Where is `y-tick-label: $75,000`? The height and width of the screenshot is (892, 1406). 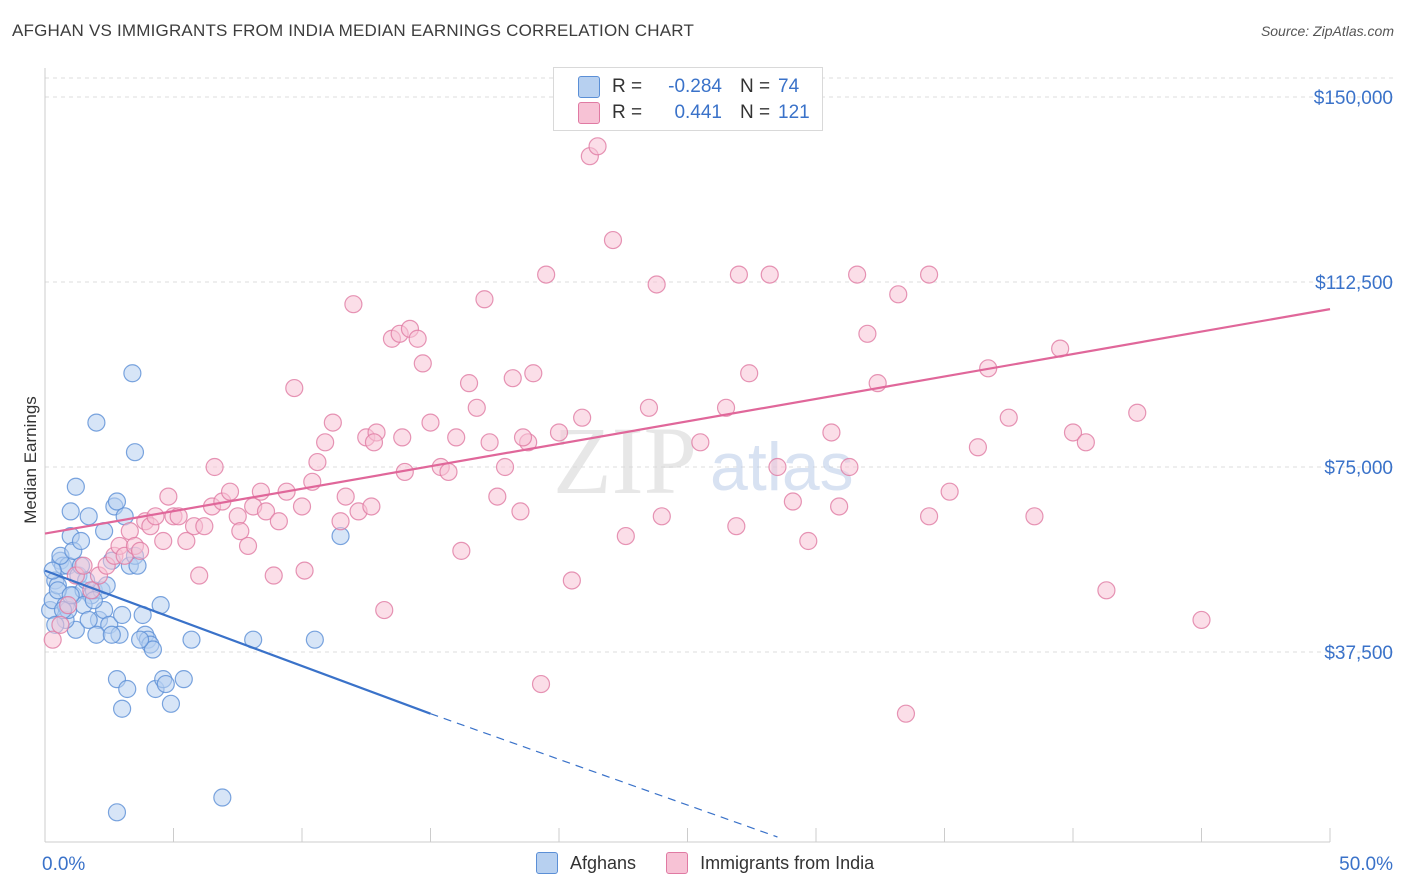 y-tick-label: $75,000 is located at coordinates (1358, 468).